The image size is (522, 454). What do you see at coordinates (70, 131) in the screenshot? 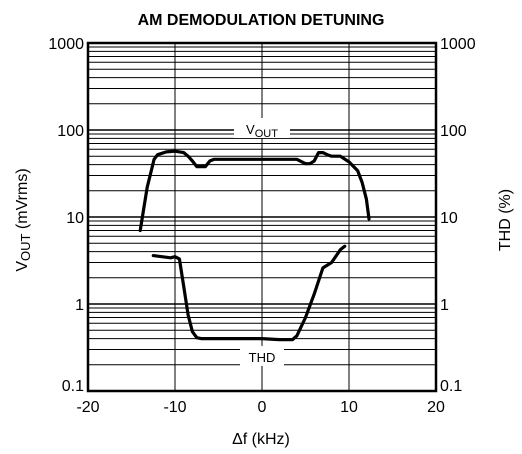
I see `y-tick-label-left: 100` at bounding box center [70, 131].